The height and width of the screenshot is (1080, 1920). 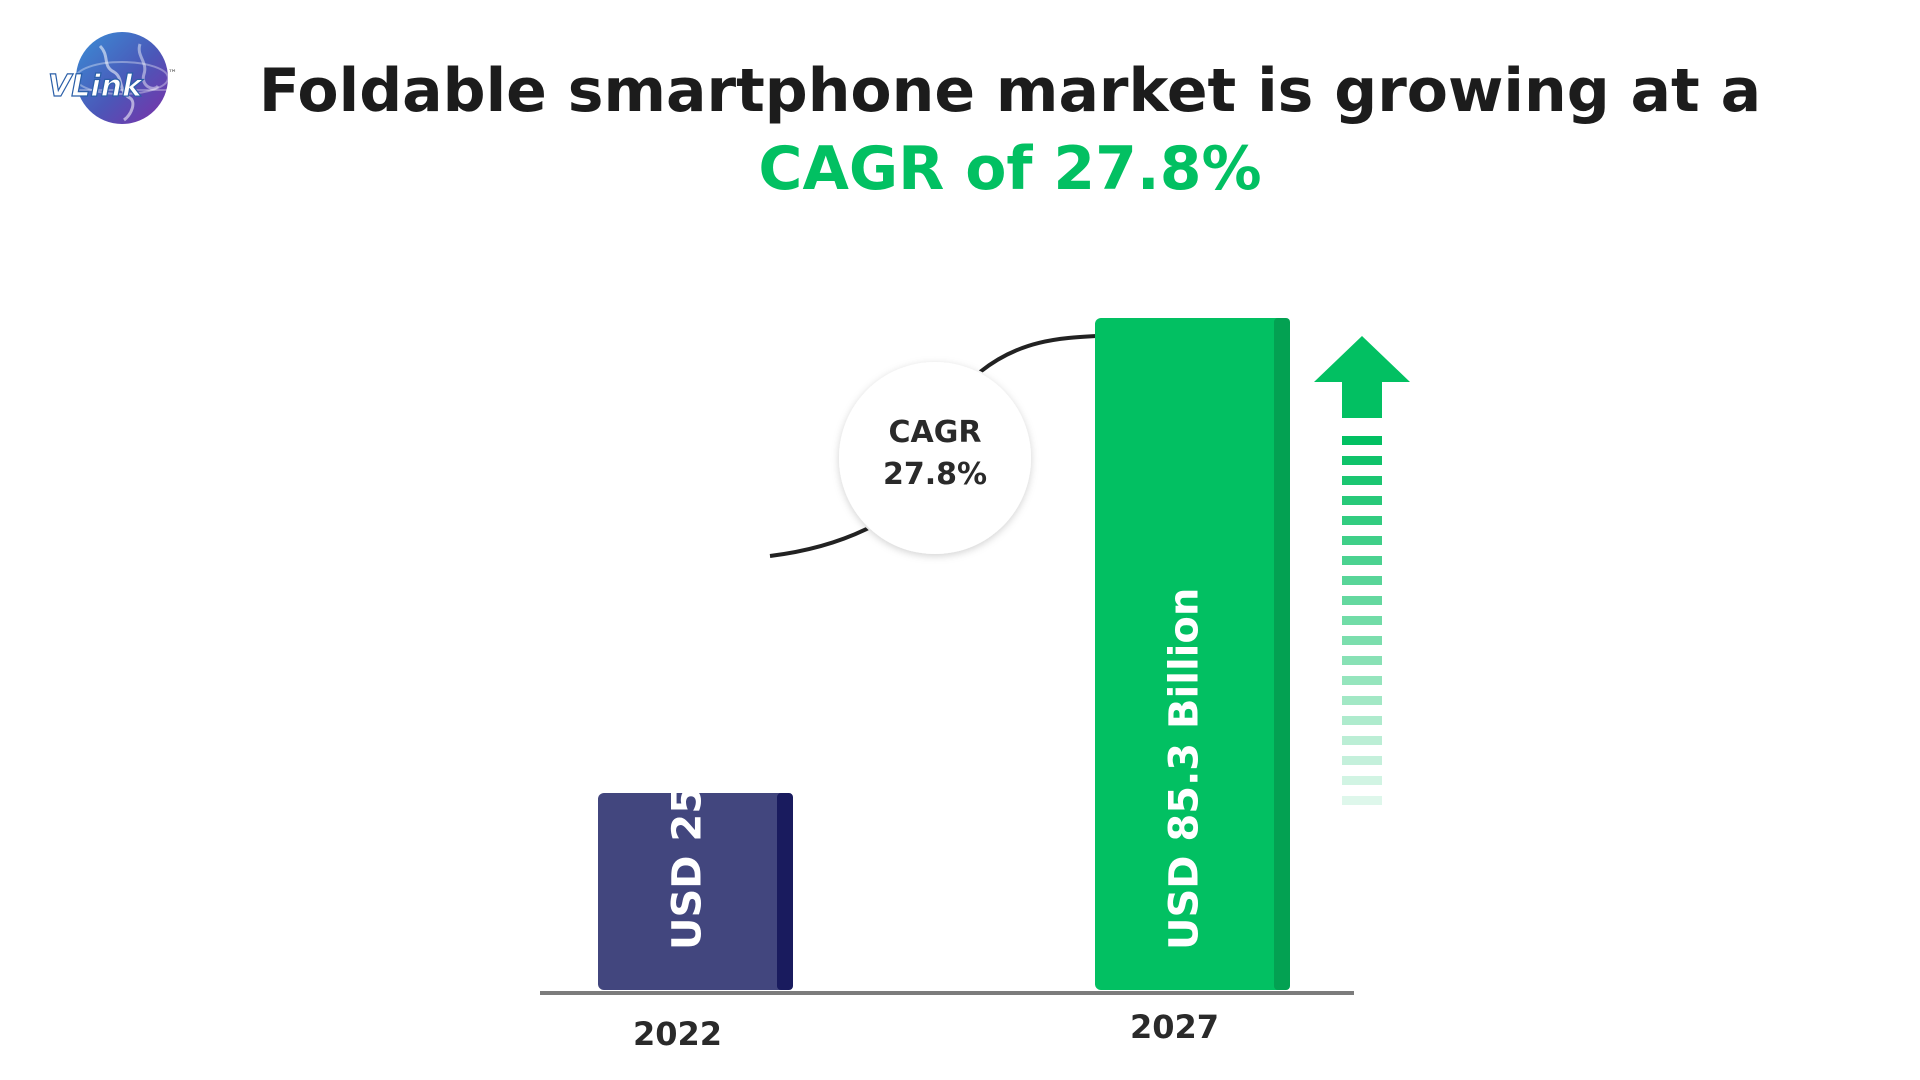 I want to click on bar-value-label-2027: USD 85.3 Billion, so click(x=1185, y=769).